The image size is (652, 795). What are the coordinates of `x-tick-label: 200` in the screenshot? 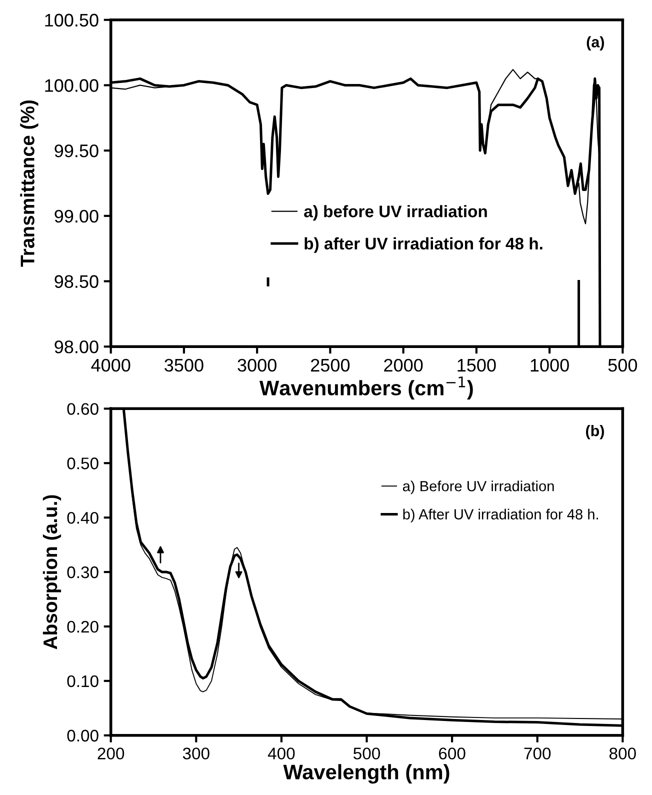 It's located at (111, 754).